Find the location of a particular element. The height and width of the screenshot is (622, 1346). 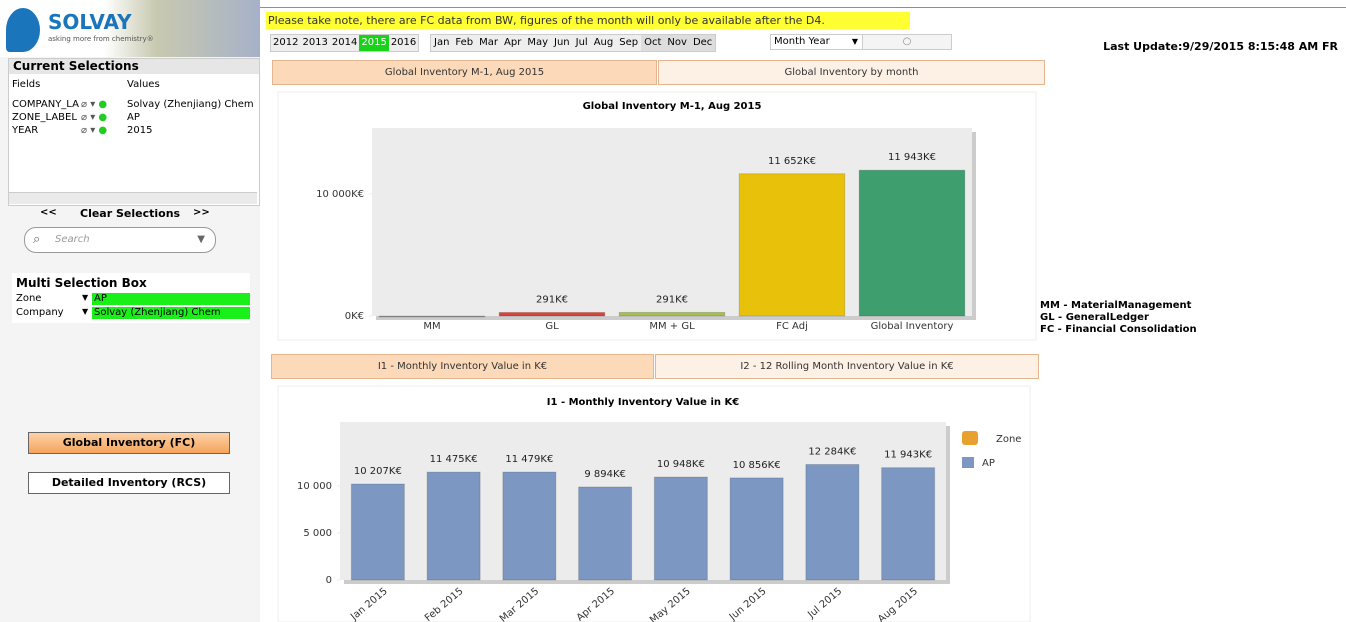

value-label: 11 479K€ is located at coordinates (529, 459).